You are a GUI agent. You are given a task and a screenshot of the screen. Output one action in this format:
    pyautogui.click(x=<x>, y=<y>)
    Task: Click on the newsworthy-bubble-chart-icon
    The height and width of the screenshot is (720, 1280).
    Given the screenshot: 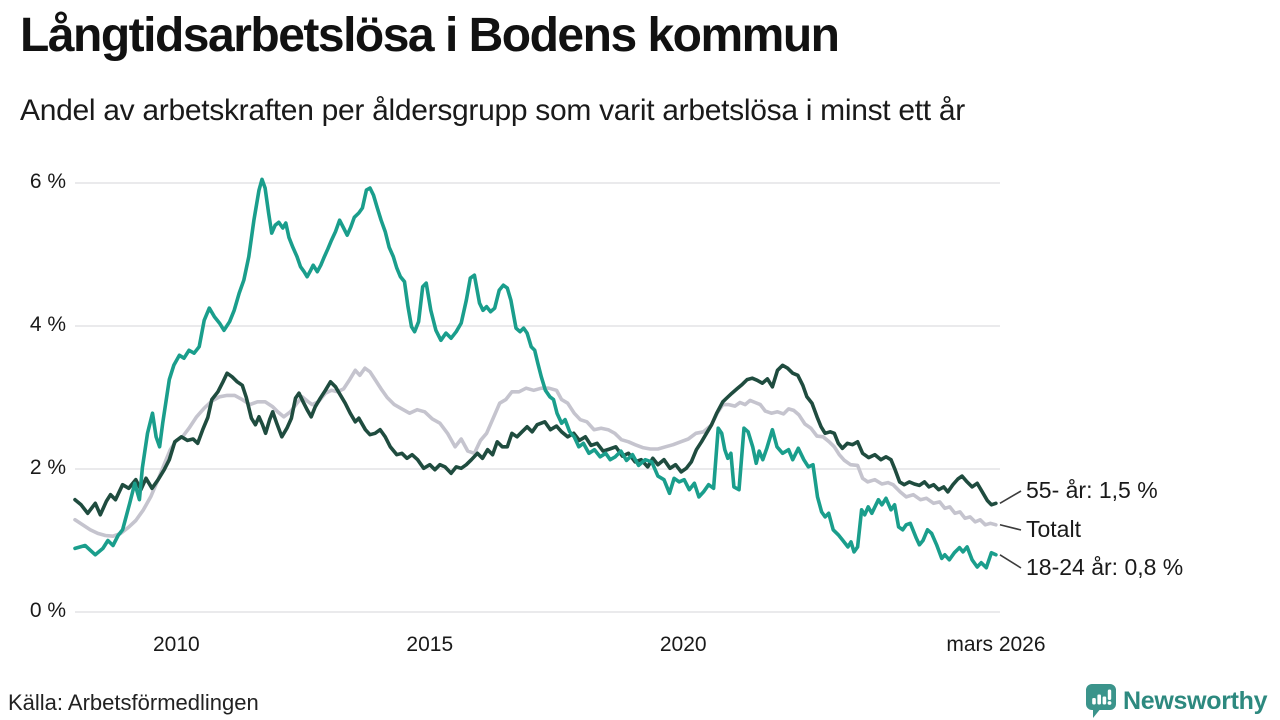 What is the action you would take?
    pyautogui.click(x=1101, y=701)
    